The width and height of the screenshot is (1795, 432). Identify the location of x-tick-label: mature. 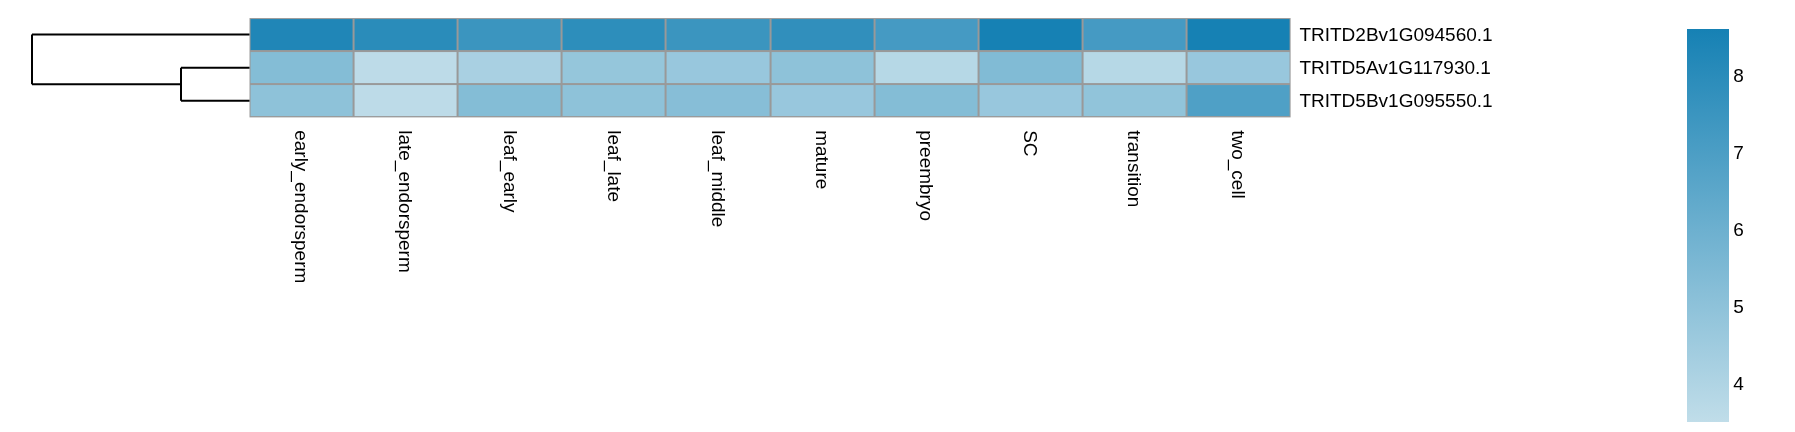
(822, 160).